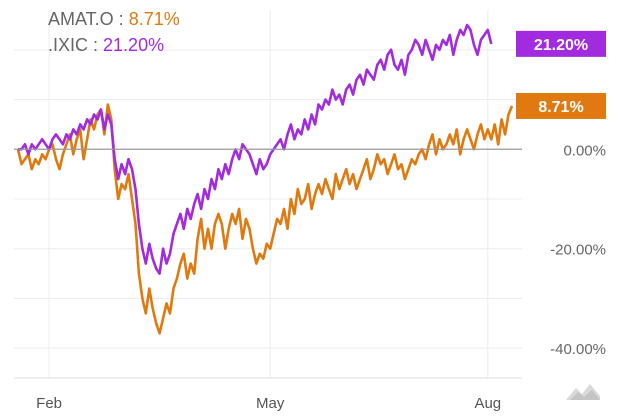 The width and height of the screenshot is (620, 419). Describe the element at coordinates (270, 403) in the screenshot. I see `x-tick-label: May` at that location.